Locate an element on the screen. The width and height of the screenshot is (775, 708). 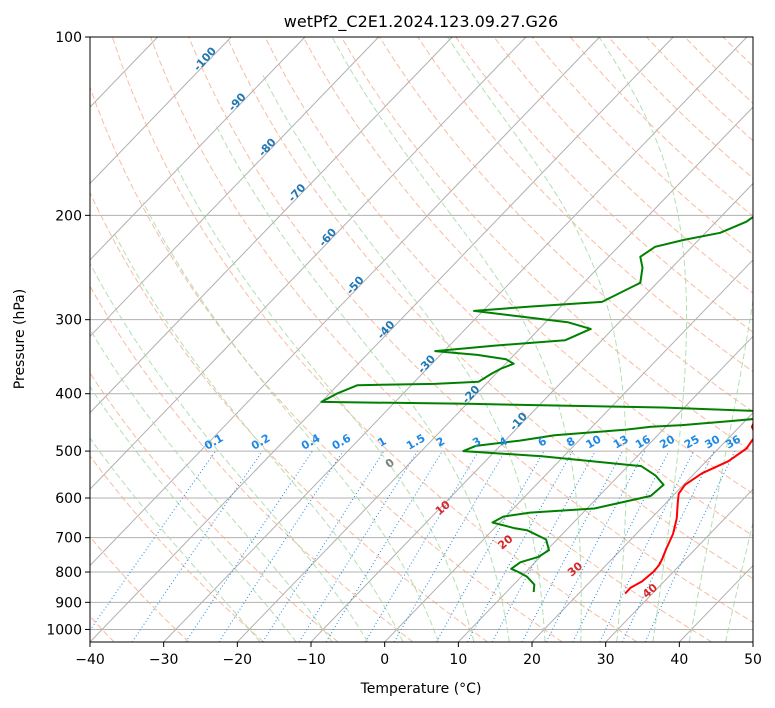
x-tick-label: 10 is located at coordinates (458, 660).